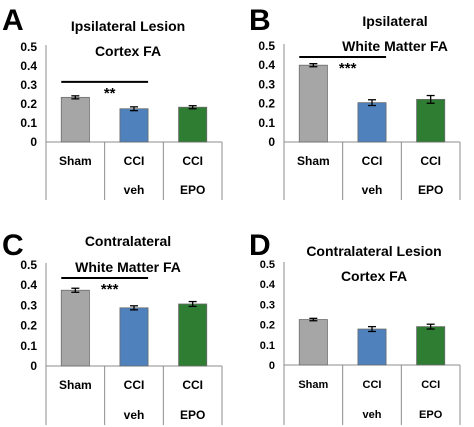  Describe the element at coordinates (394, 21) in the screenshot. I see `chart-title-line: Ipsilateral` at that location.